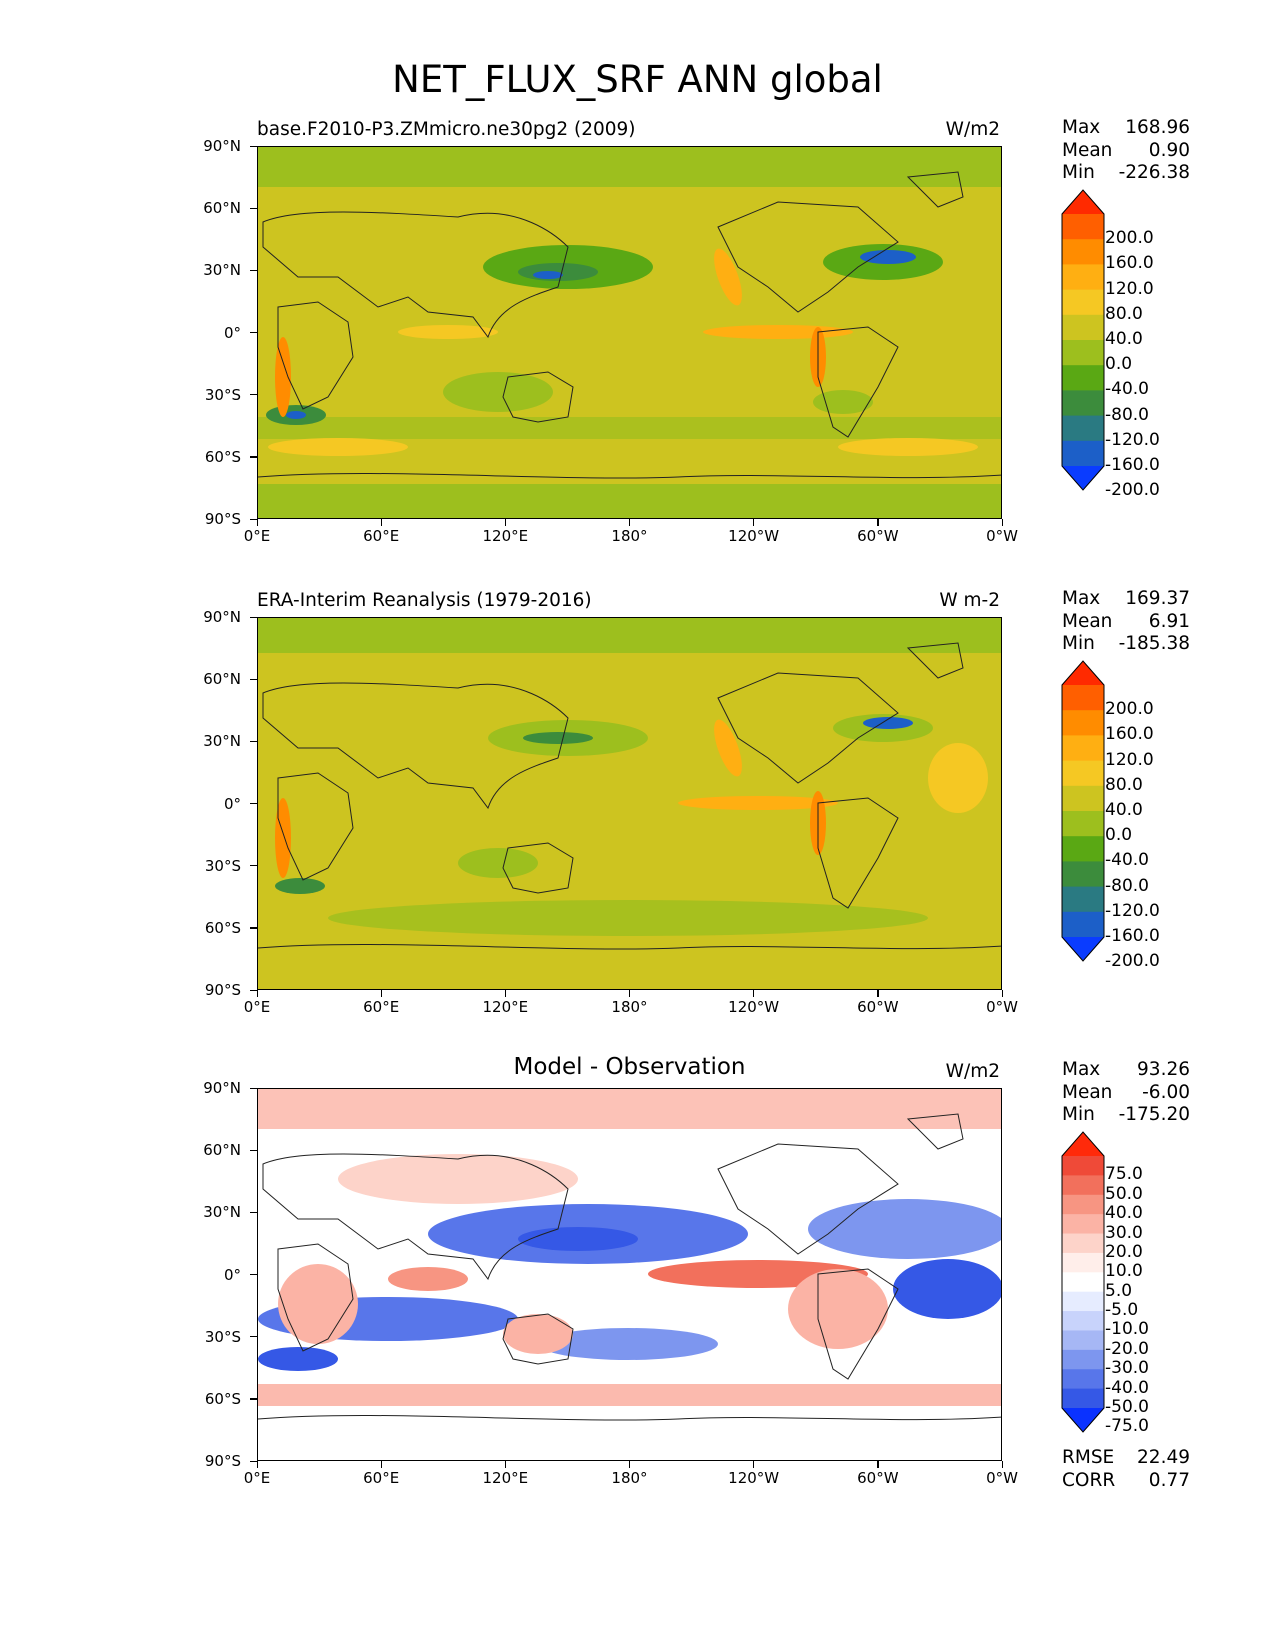 The width and height of the screenshot is (1275, 1650). I want to click on colorbar-tick-label: 30.0, so click(1124, 1232).